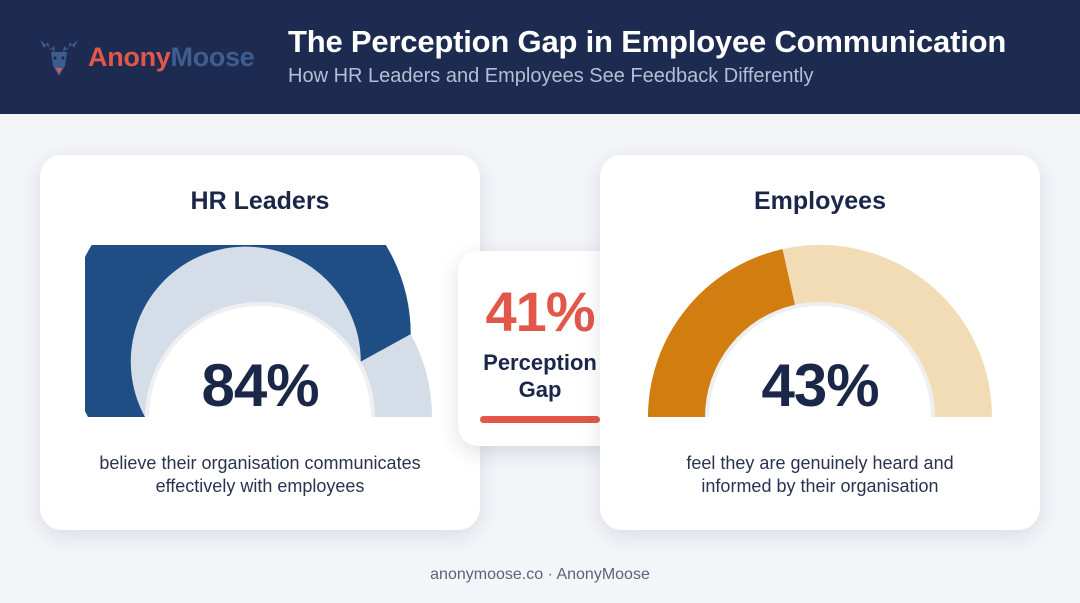 The image size is (1080, 603). What do you see at coordinates (819, 201) in the screenshot?
I see `employees-title: Employees` at bounding box center [819, 201].